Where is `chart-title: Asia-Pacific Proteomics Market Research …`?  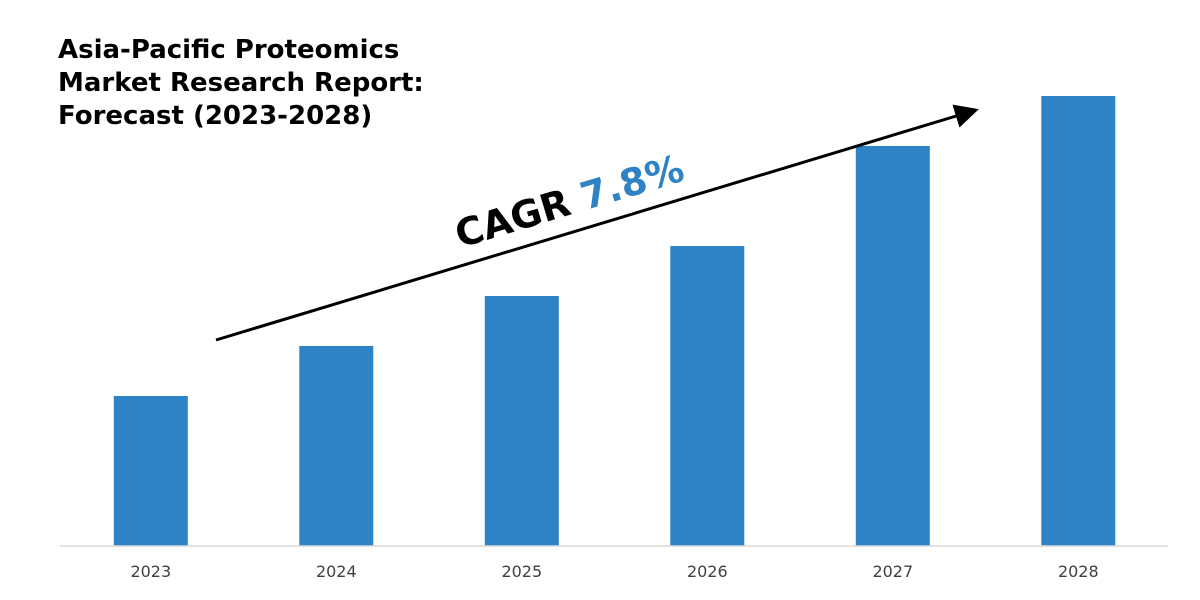
chart-title: Asia-Pacific Proteomics Market Research … is located at coordinates (241, 83).